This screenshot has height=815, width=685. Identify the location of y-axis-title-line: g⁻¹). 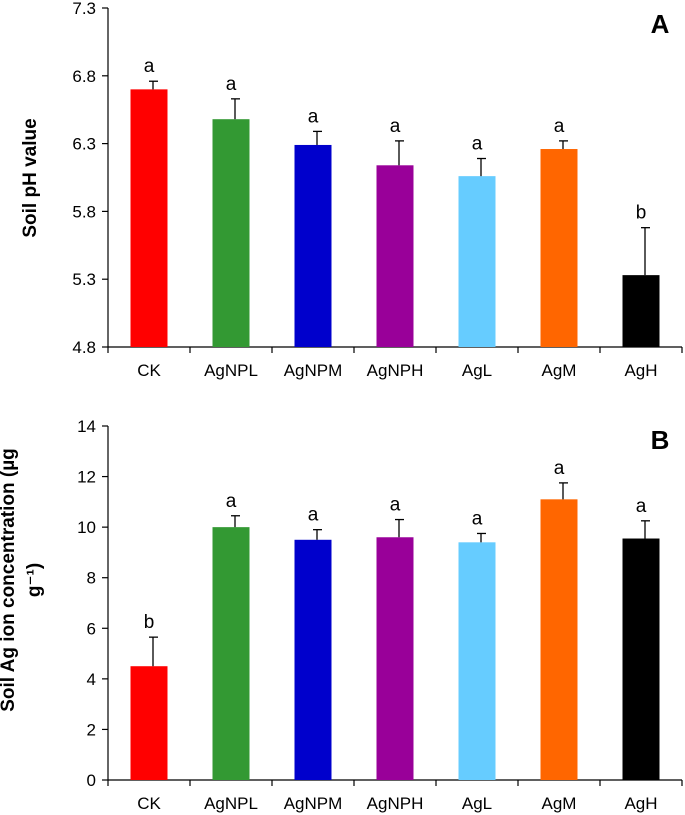
(34, 580).